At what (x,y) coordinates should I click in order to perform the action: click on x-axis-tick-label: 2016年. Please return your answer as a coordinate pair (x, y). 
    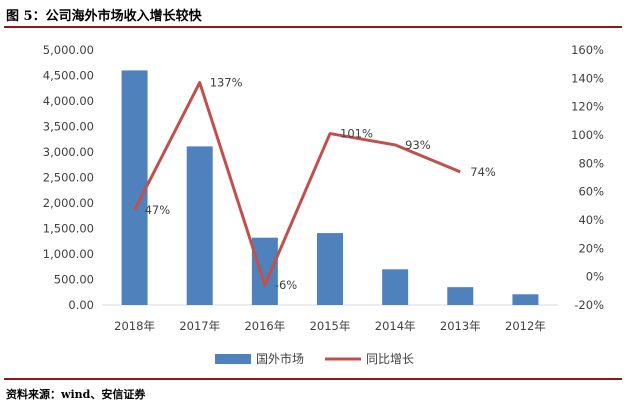
    Looking at the image, I should click on (264, 326).